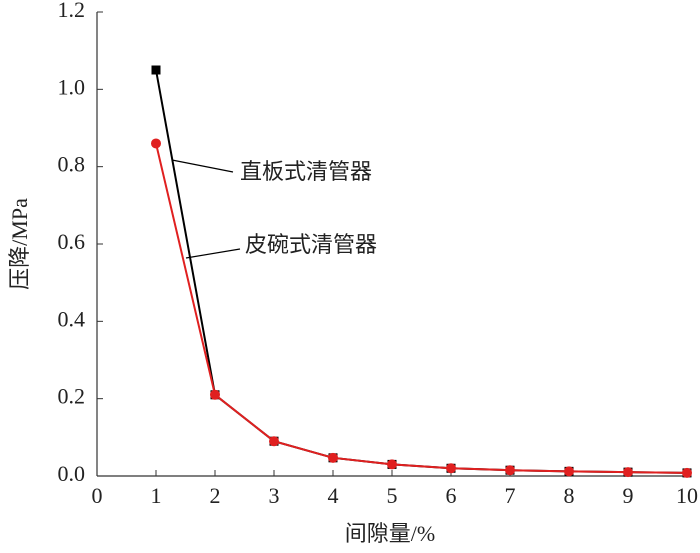  What do you see at coordinates (687, 495) in the screenshot?
I see `x-tick-label: 10` at bounding box center [687, 495].